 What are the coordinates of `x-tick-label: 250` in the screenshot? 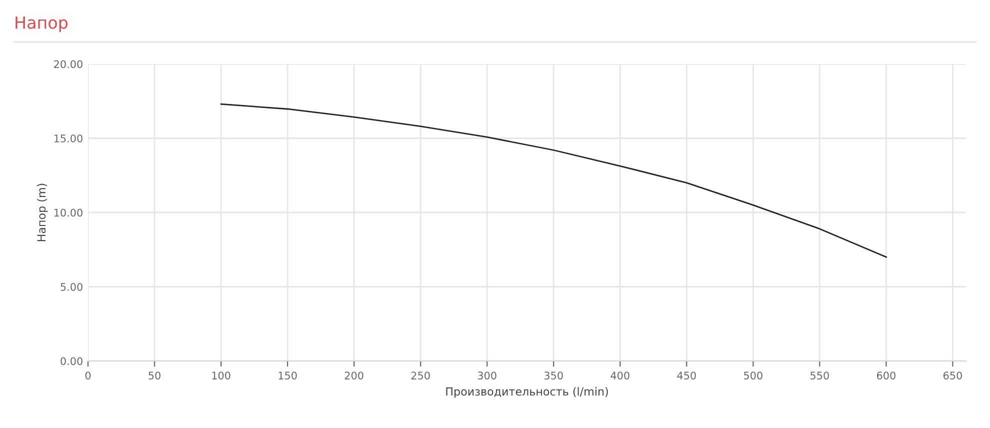 It's located at (420, 376).